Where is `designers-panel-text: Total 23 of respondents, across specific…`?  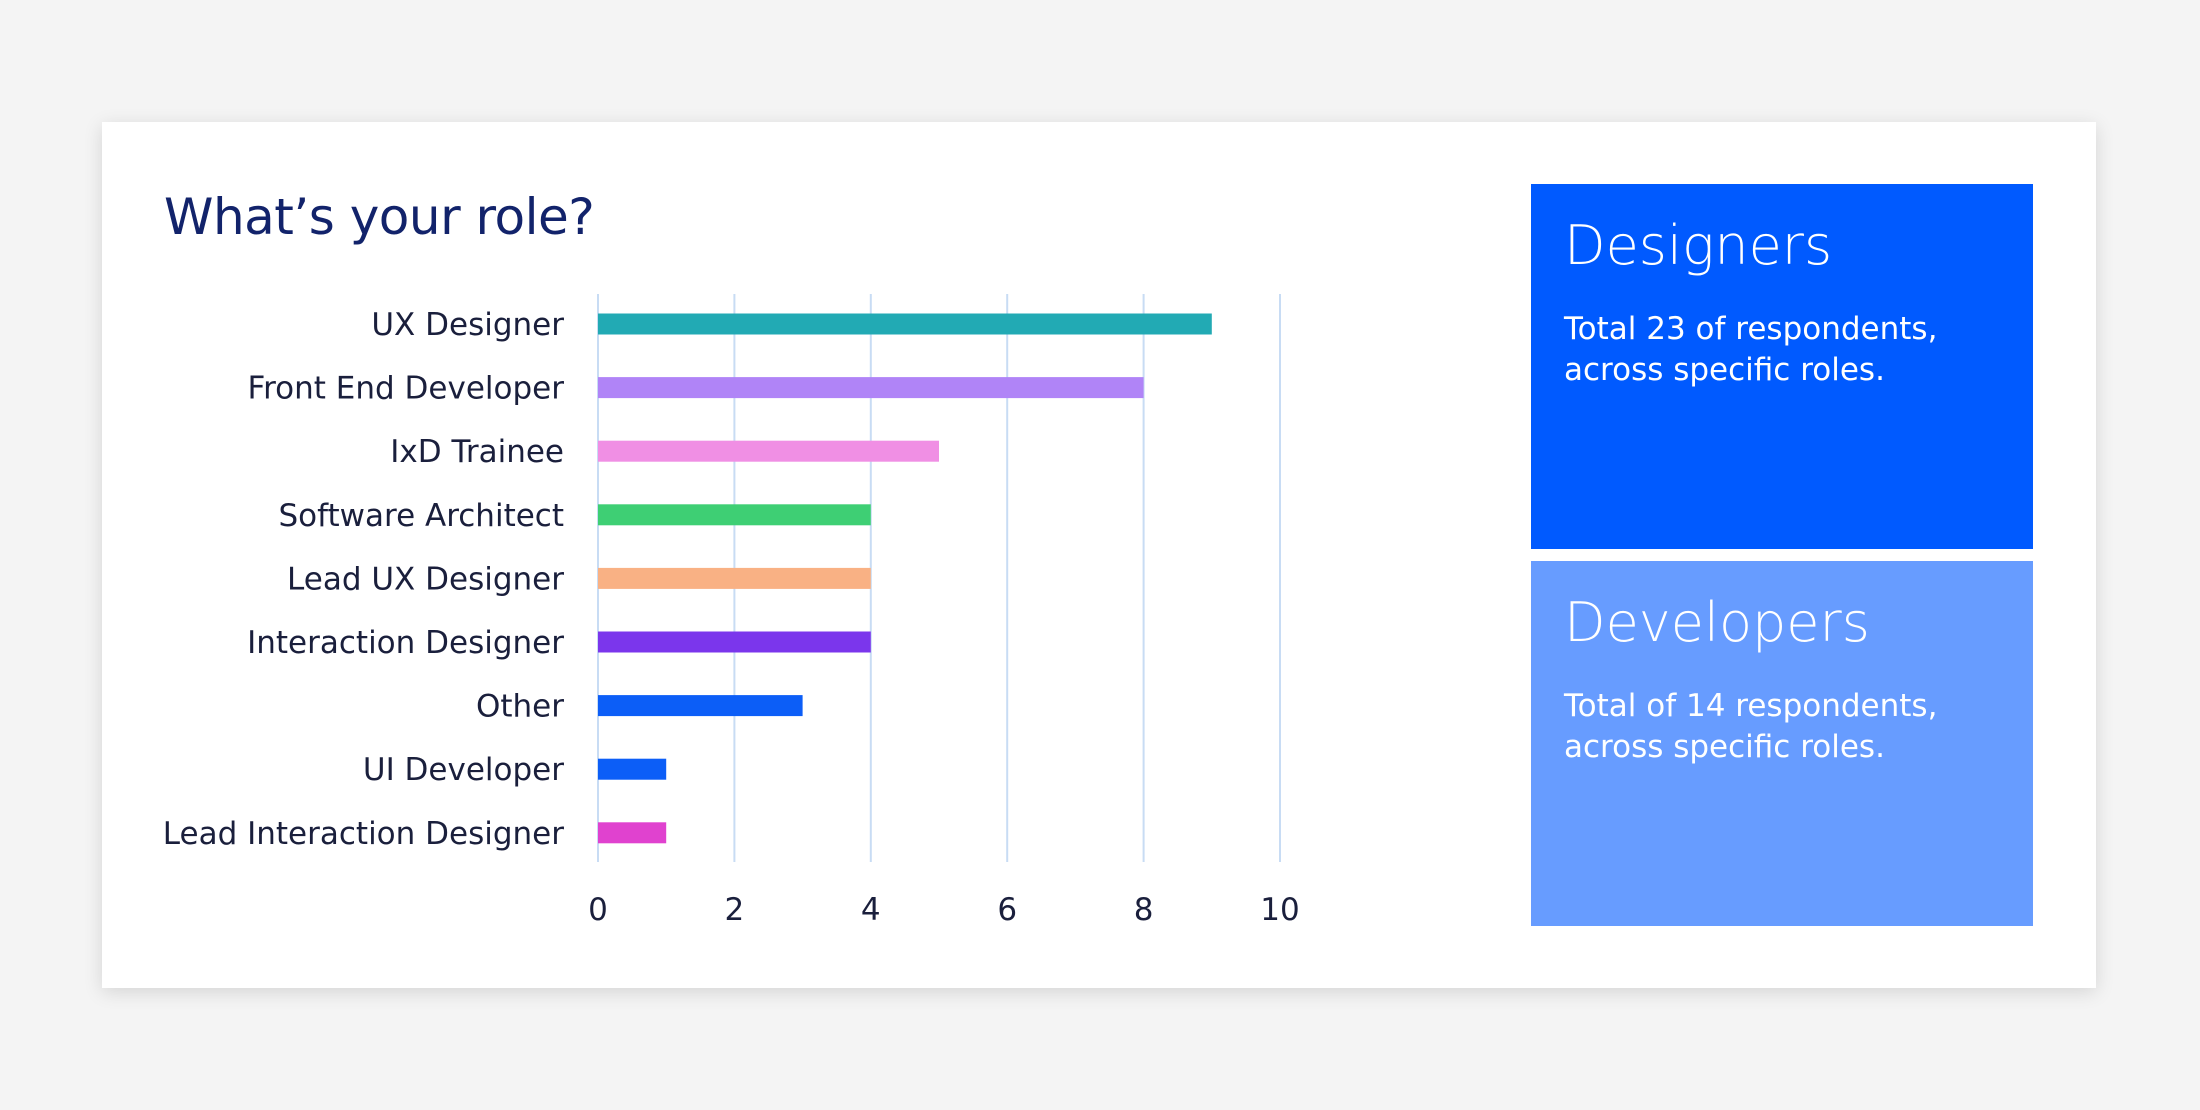 designers-panel-text: Total 23 of respondents, across specific… is located at coordinates (1751, 350).